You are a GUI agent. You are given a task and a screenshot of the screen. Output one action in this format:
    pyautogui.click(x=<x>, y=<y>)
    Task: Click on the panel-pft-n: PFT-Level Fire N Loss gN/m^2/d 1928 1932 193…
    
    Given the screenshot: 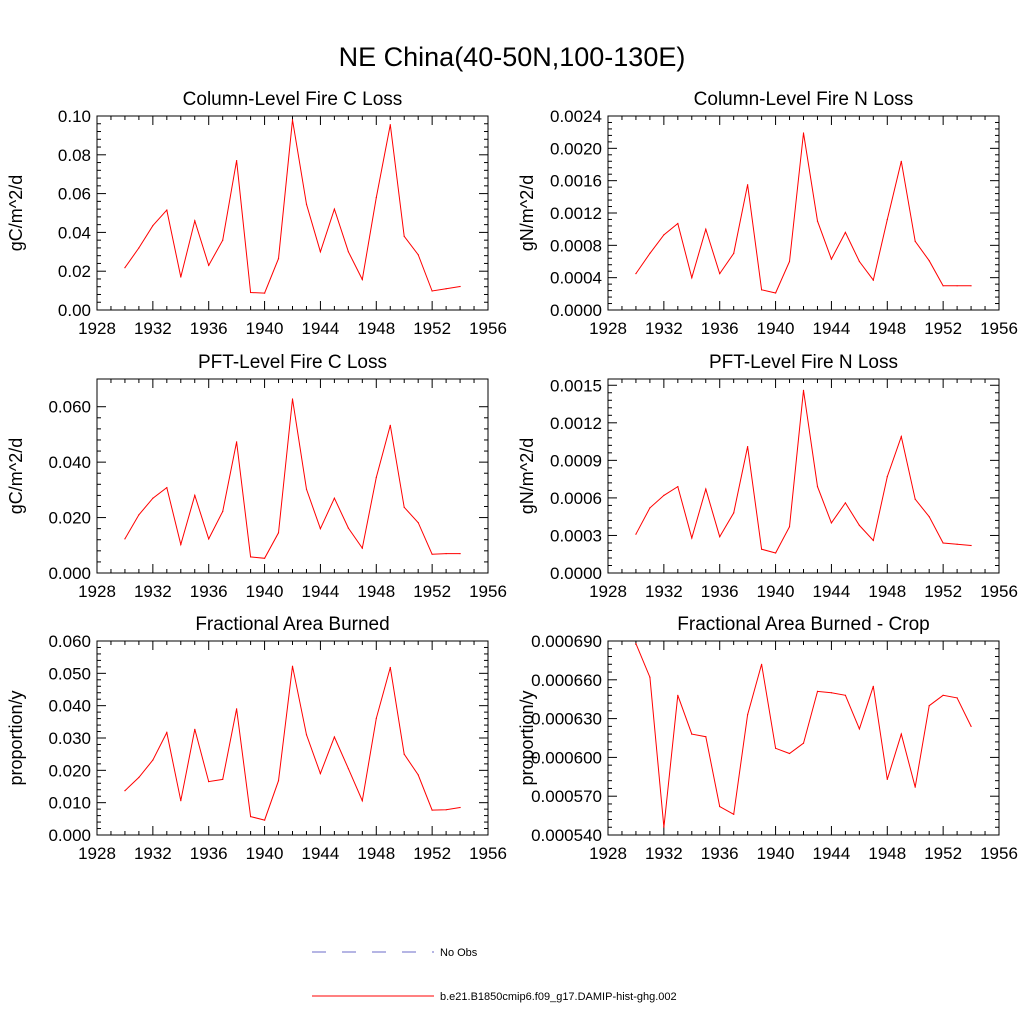 What is the action you would take?
    pyautogui.click(x=767, y=476)
    